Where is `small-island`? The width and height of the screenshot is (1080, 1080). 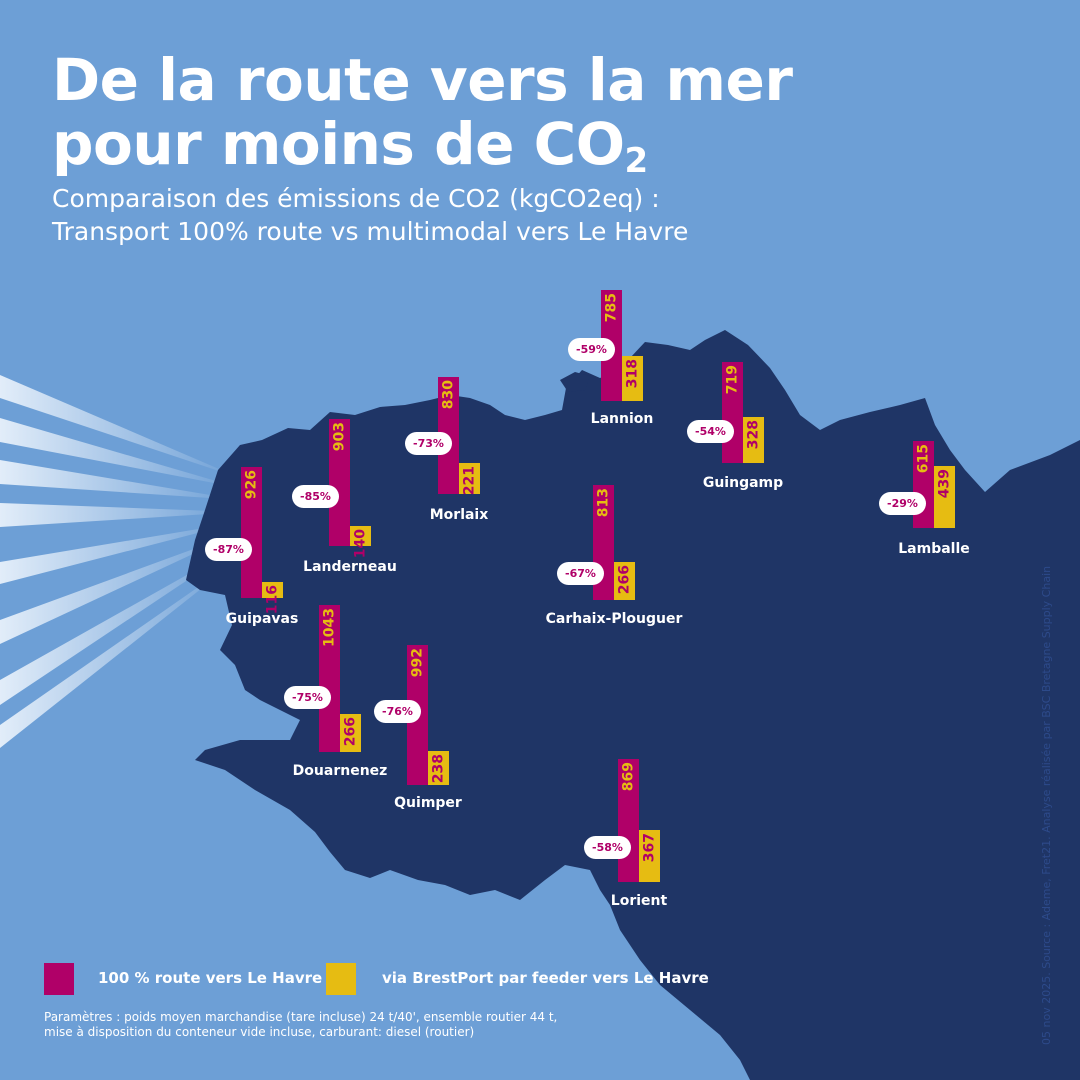
small-island is located at coordinates (575, 382).